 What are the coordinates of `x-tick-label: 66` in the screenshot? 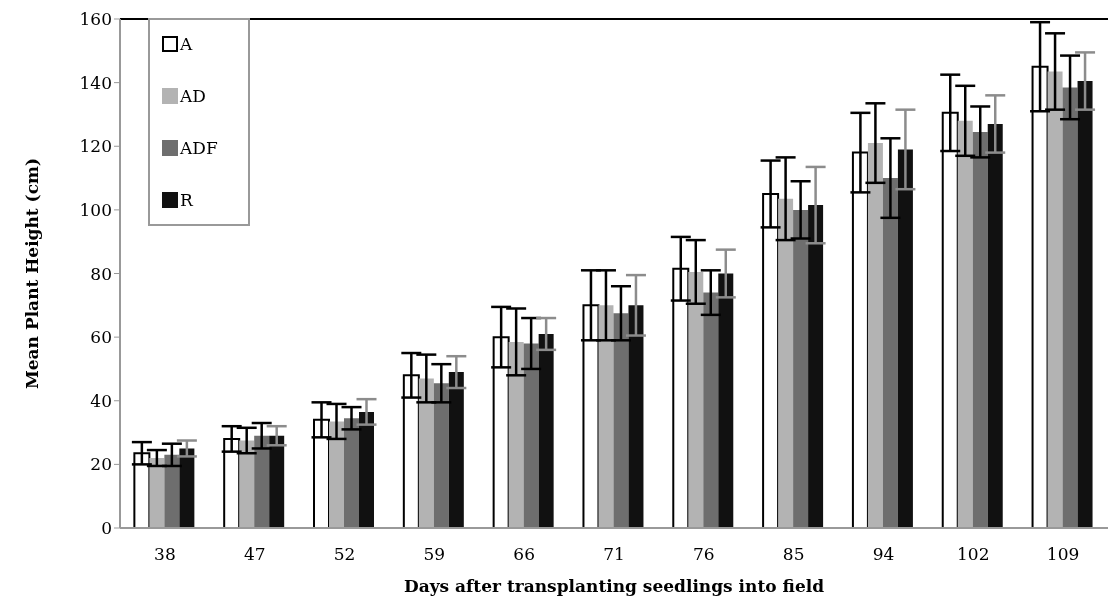 It's located at (524, 554).